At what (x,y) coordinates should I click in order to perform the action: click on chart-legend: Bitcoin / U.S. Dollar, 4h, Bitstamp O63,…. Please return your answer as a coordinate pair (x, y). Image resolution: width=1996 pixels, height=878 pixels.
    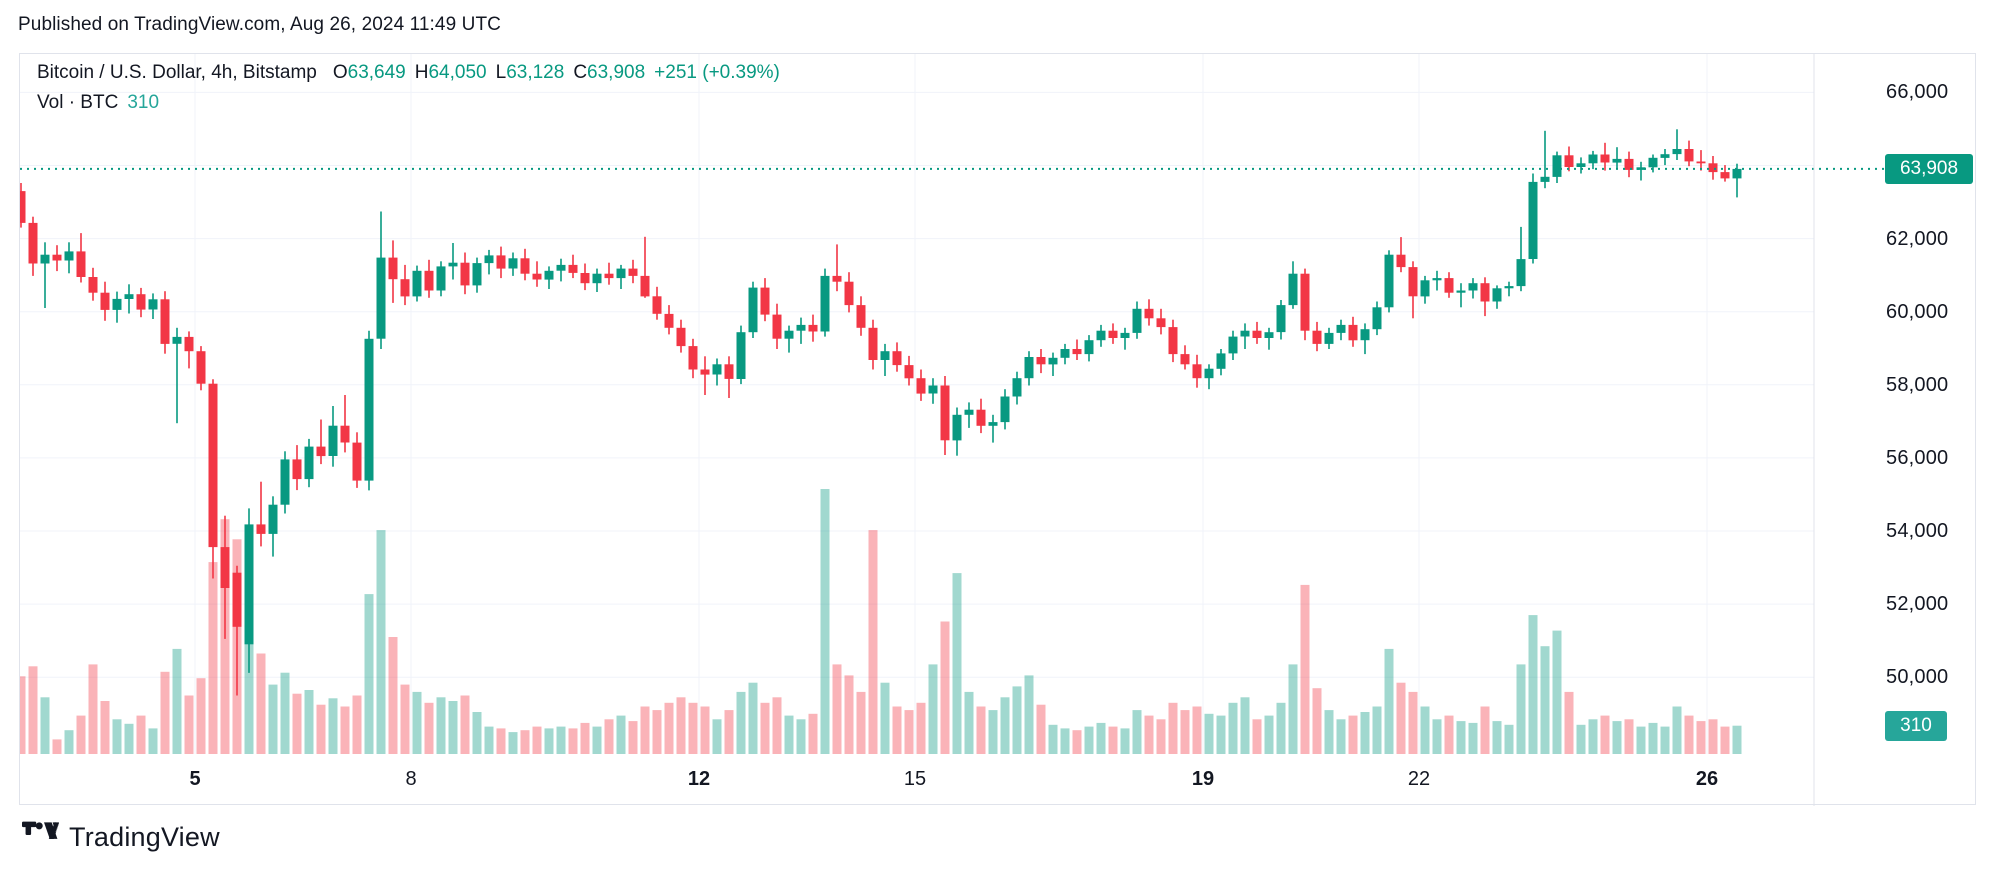
    Looking at the image, I should click on (408, 88).